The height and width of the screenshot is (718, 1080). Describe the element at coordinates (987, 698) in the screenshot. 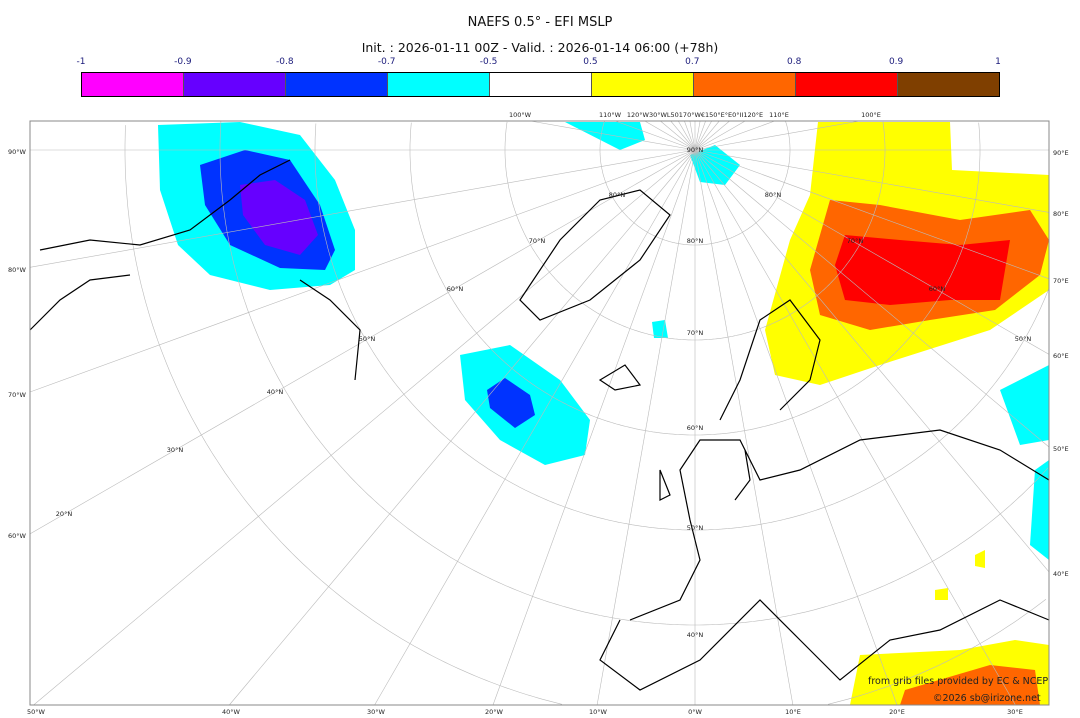

I see `copyright: ©2026 sb@irizone.net` at that location.